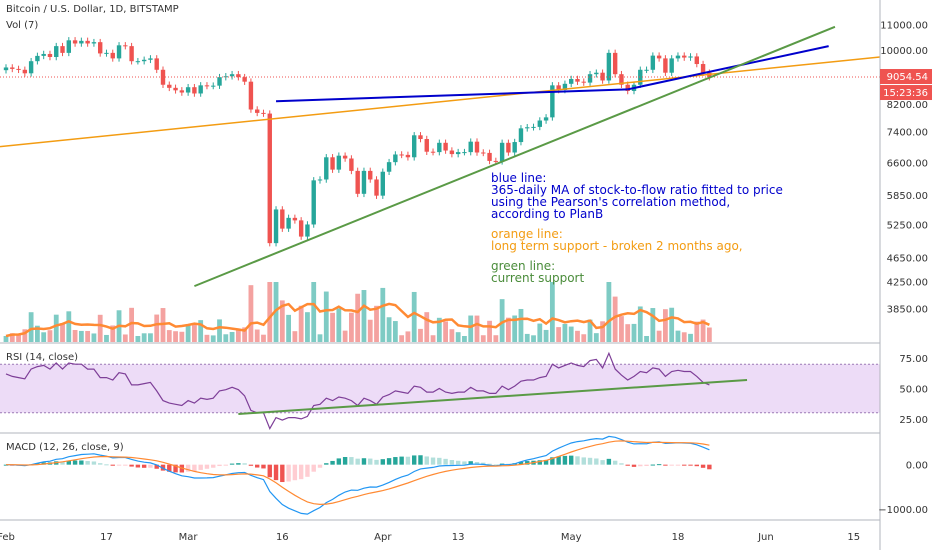  What do you see at coordinates (547, 214) in the screenshot?
I see `blue-line-text-3: according to PlanB` at bounding box center [547, 214].